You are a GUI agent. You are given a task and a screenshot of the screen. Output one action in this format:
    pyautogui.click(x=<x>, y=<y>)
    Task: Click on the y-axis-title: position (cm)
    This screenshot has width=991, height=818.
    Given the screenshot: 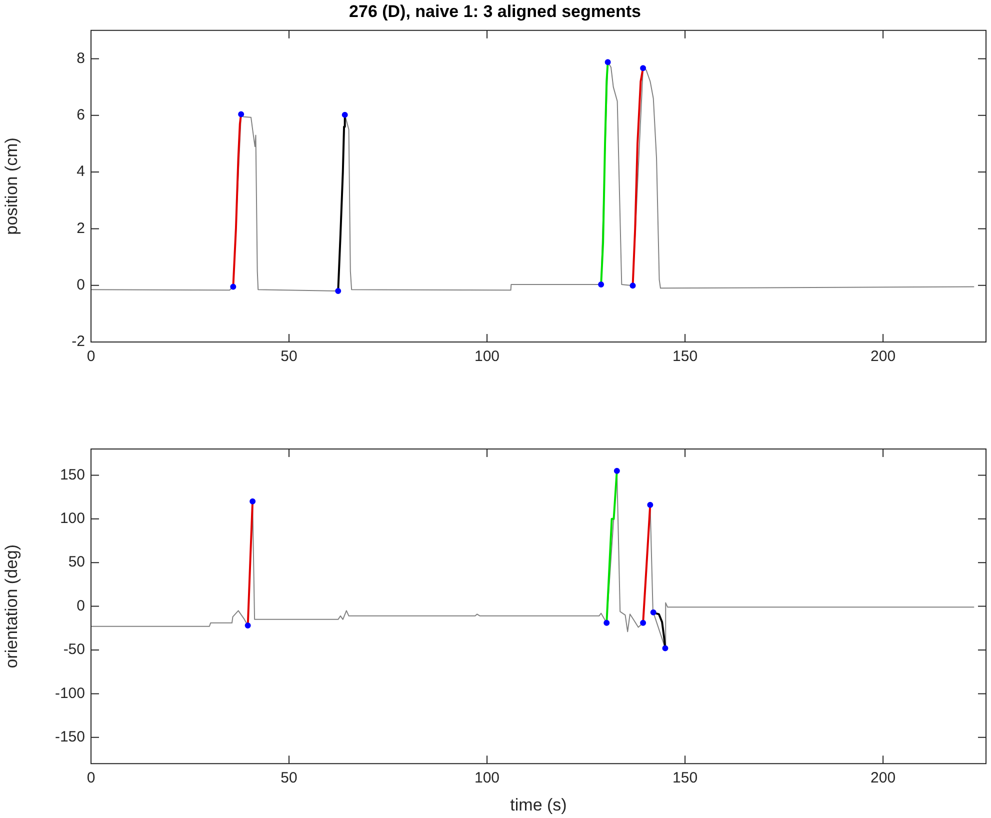 What is the action you would take?
    pyautogui.click(x=11, y=186)
    